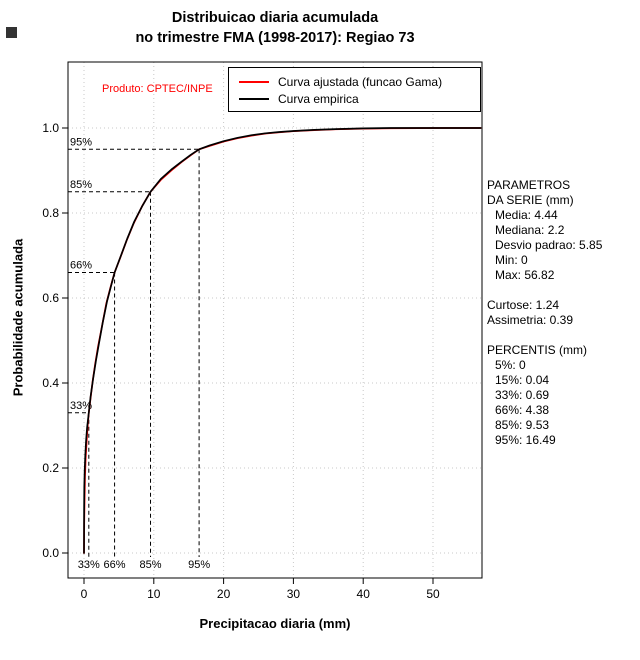 The image size is (640, 660). I want to click on stat-min: Min: 0, so click(511, 260).